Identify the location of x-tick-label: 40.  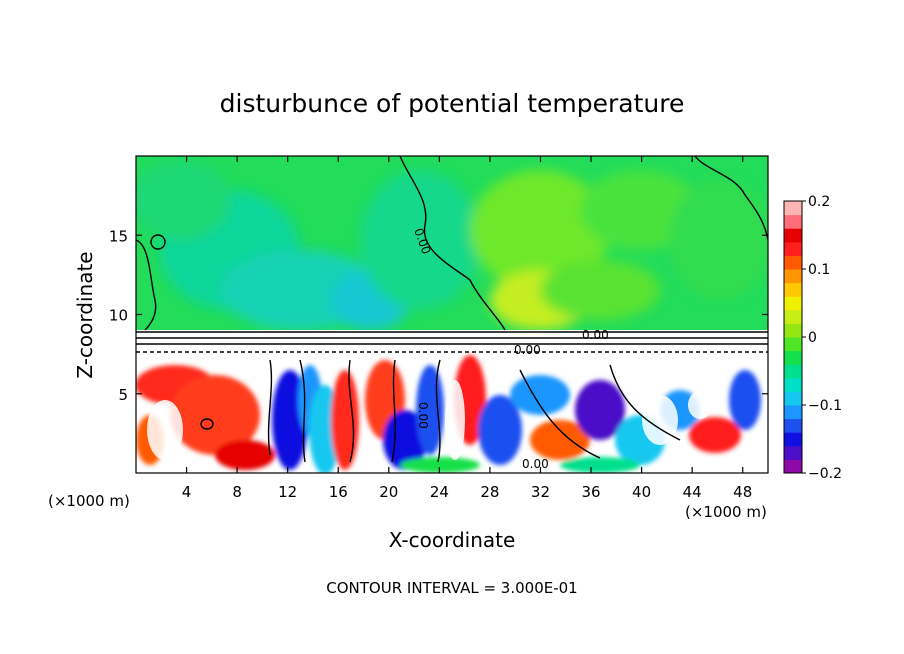
(641, 492).